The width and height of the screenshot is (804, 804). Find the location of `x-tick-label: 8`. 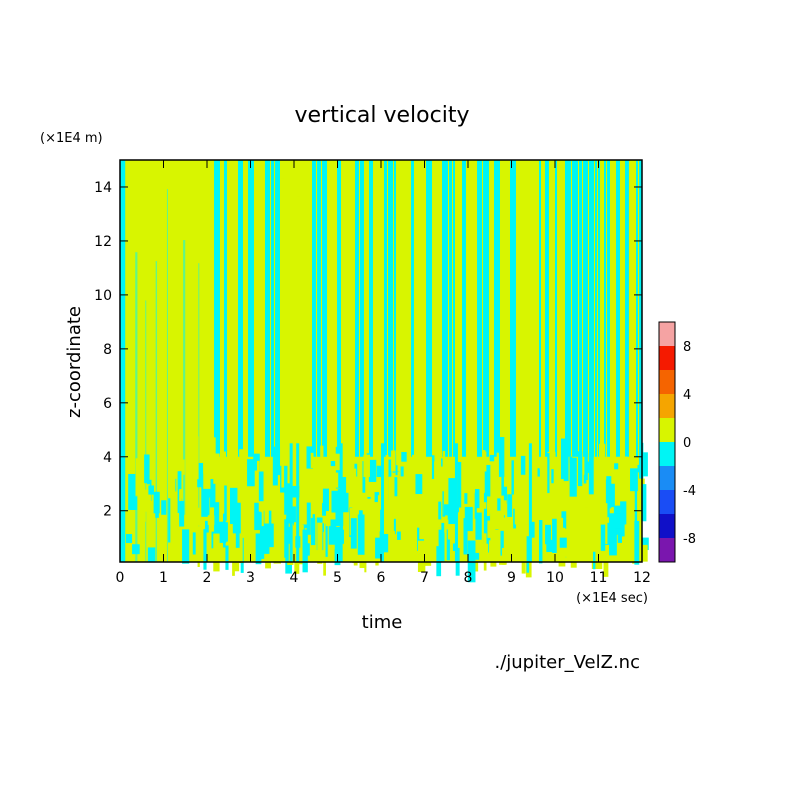

x-tick-label: 8 is located at coordinates (468, 578).